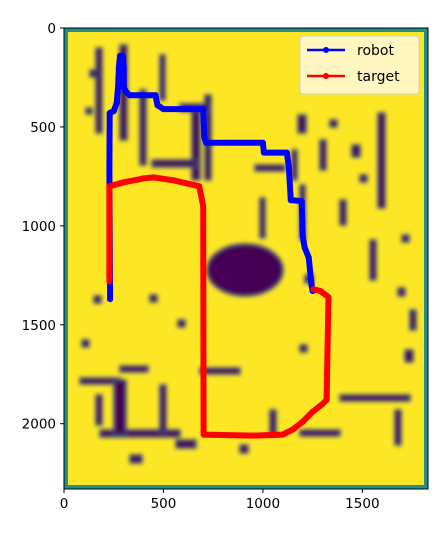 This screenshot has height=533, width=442. Describe the element at coordinates (164, 504) in the screenshot. I see `x-tick-label: 500` at that location.